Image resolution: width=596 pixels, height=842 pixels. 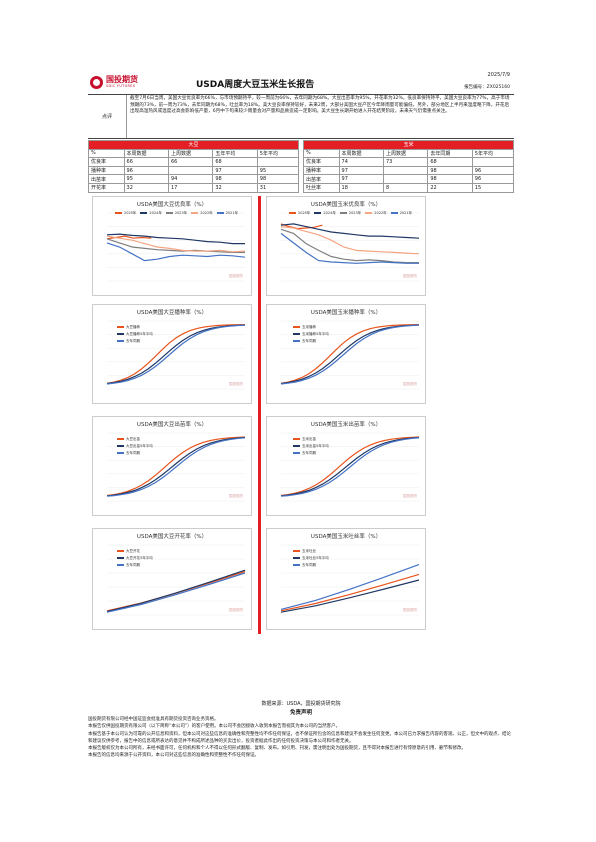 I want to click on chart-legend: 玉米出苗 玉米出苗5年平均 去年同期, so click(x=311, y=447).